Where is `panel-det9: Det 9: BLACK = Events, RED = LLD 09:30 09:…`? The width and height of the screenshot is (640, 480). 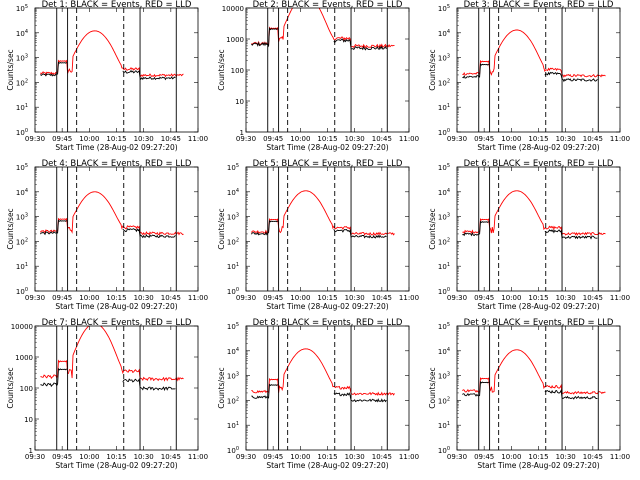
panel-det9: Det 9: BLACK = Events, RED = LLD 09:30 09:… is located at coordinates (529, 394).